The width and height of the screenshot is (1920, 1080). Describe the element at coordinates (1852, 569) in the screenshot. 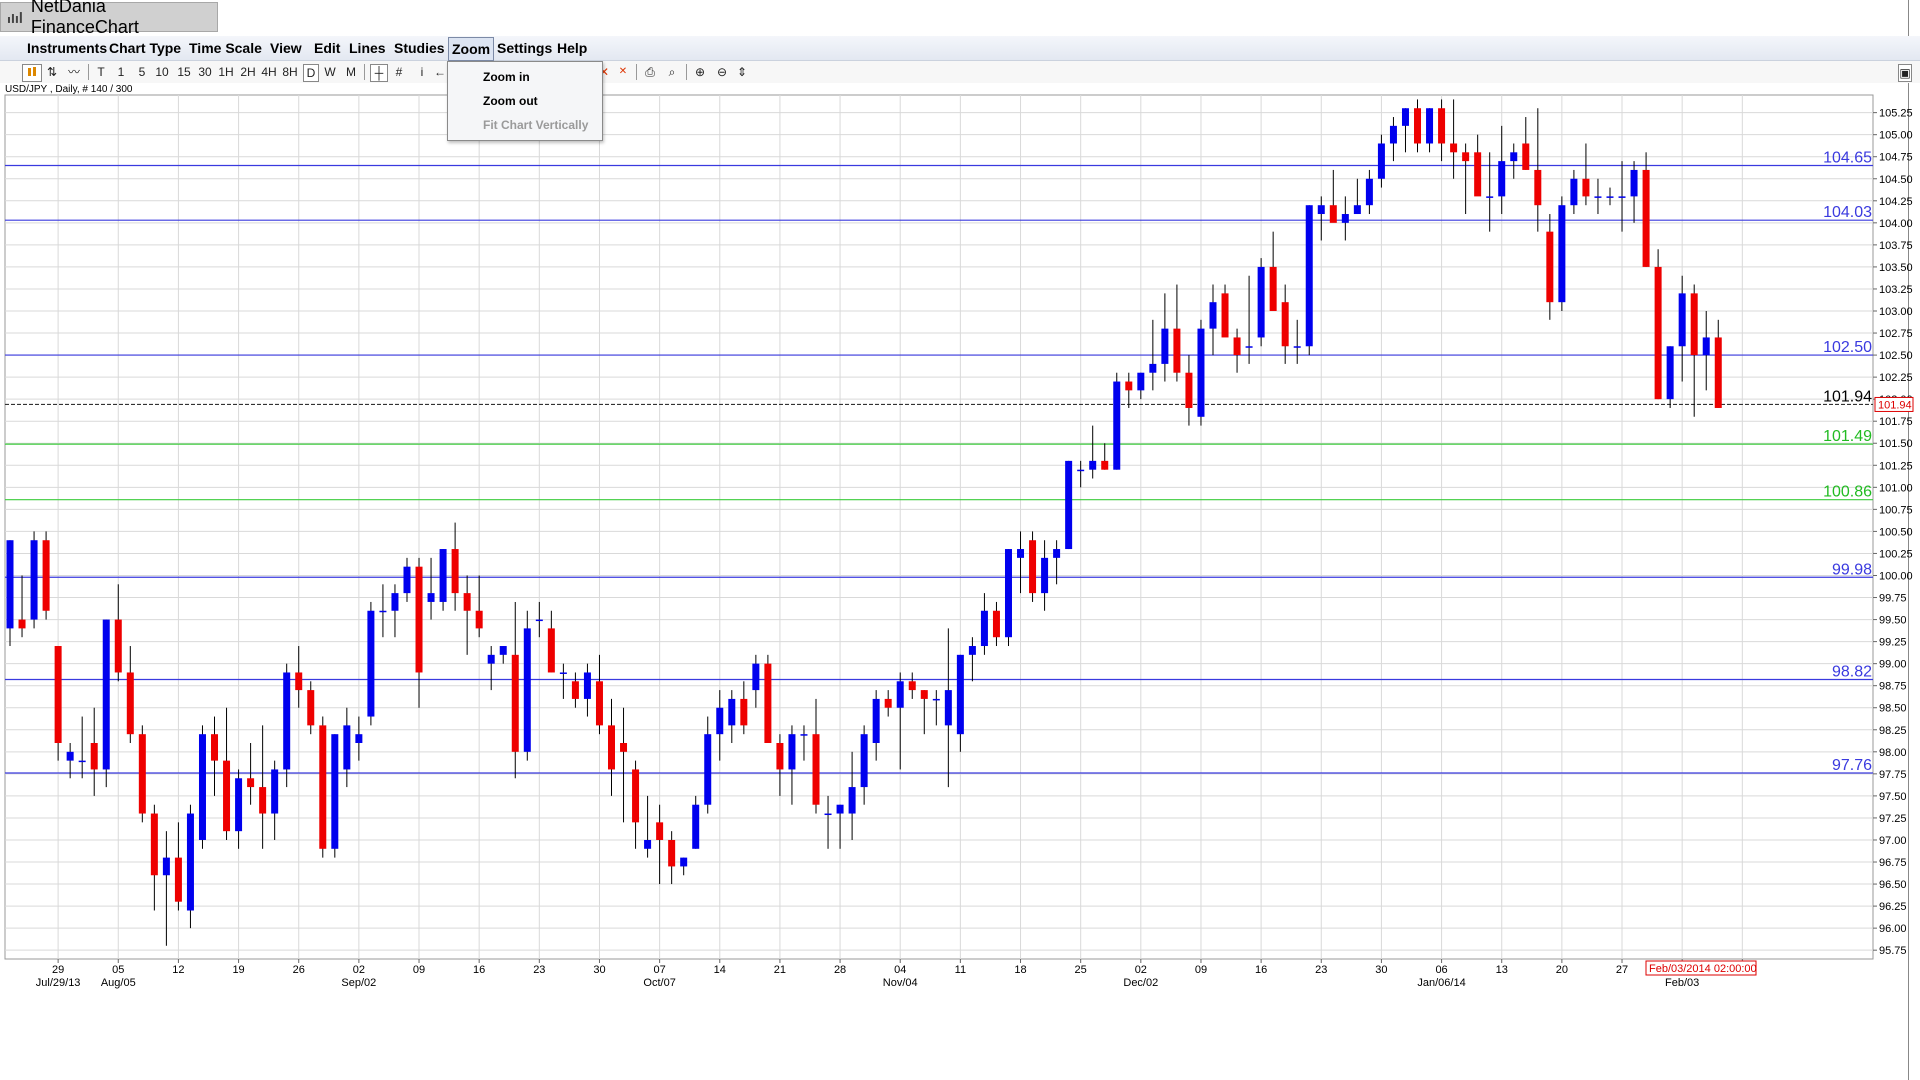

I see `hline-label: 99.98` at that location.